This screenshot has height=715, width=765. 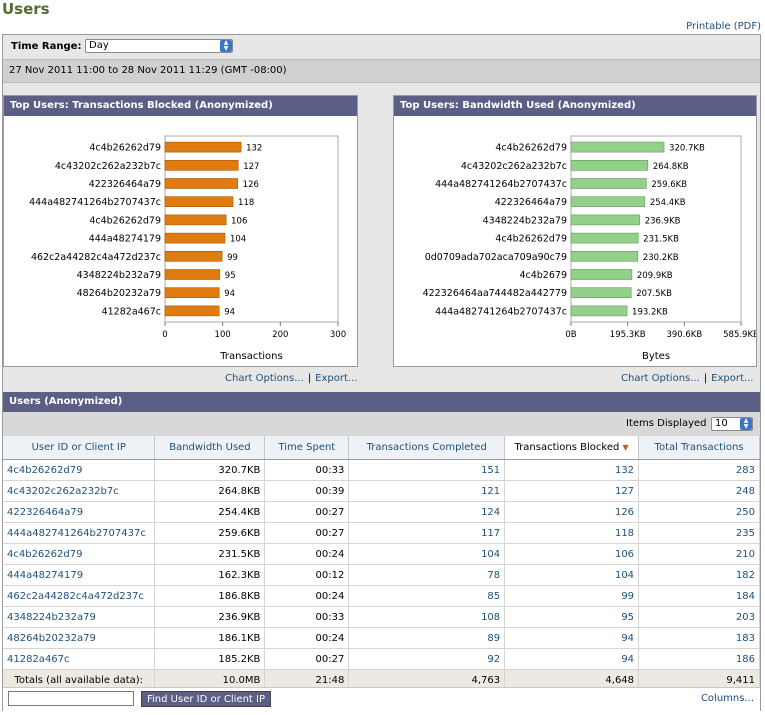 I want to click on category-label: 4c4b2679, so click(x=543, y=275).